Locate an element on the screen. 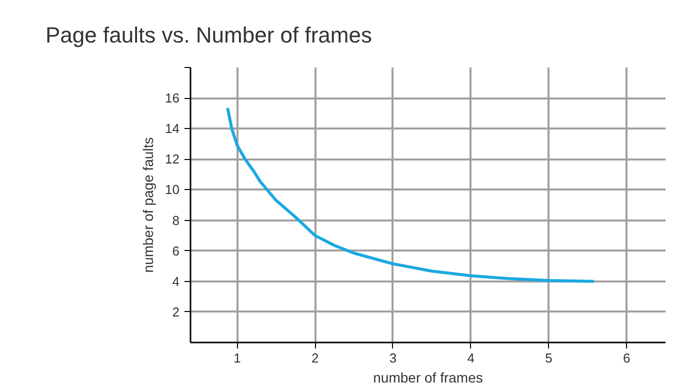 The height and width of the screenshot is (388, 685). y-tick-label: 10 is located at coordinates (172, 190).